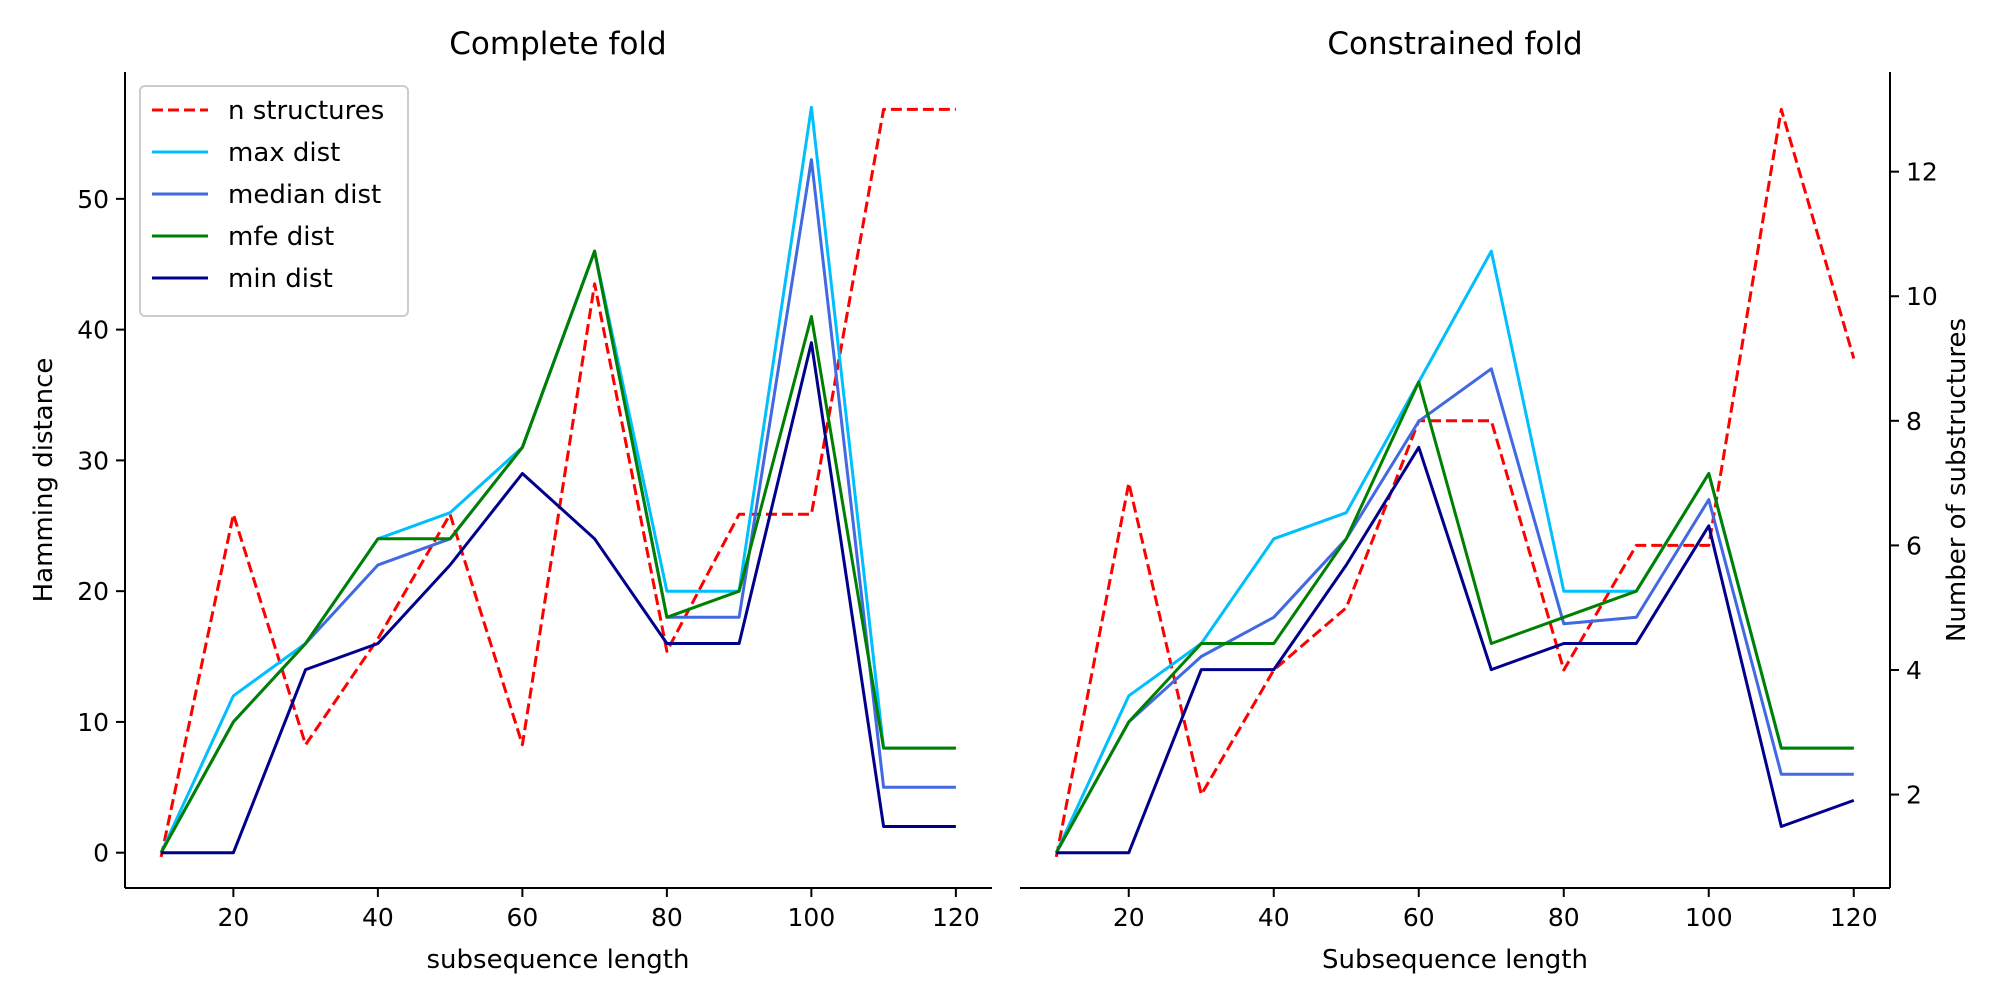  Describe the element at coordinates (557, 44) in the screenshot. I see `chart-title: Complete fold` at that location.